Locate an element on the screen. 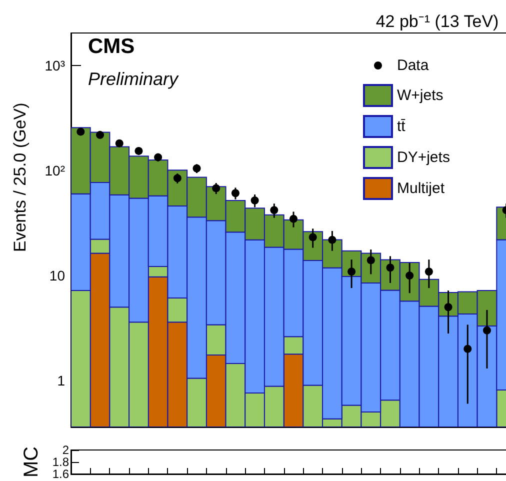 The height and width of the screenshot is (481, 506). y-tick-label: 10 is located at coordinates (57, 276).